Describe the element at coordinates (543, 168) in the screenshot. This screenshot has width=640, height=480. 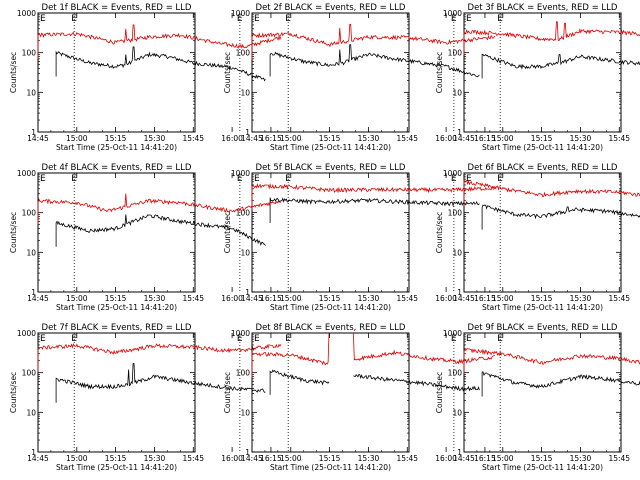
I see `panel-title: Det 6f BLACK = Events, RED = LLD` at that location.